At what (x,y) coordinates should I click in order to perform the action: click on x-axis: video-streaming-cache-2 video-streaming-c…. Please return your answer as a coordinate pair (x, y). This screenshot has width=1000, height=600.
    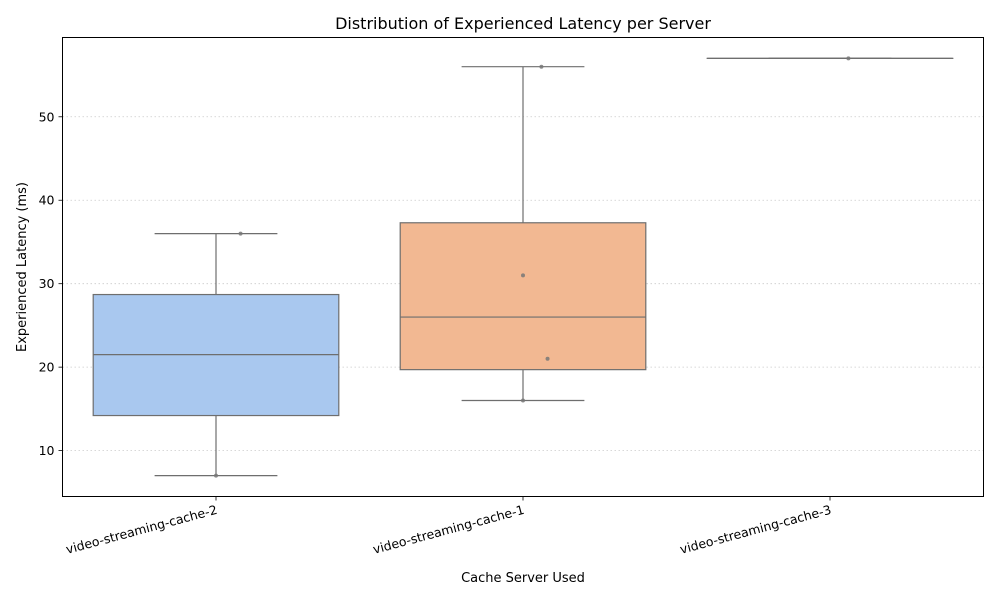
    Looking at the image, I should click on (448, 526).